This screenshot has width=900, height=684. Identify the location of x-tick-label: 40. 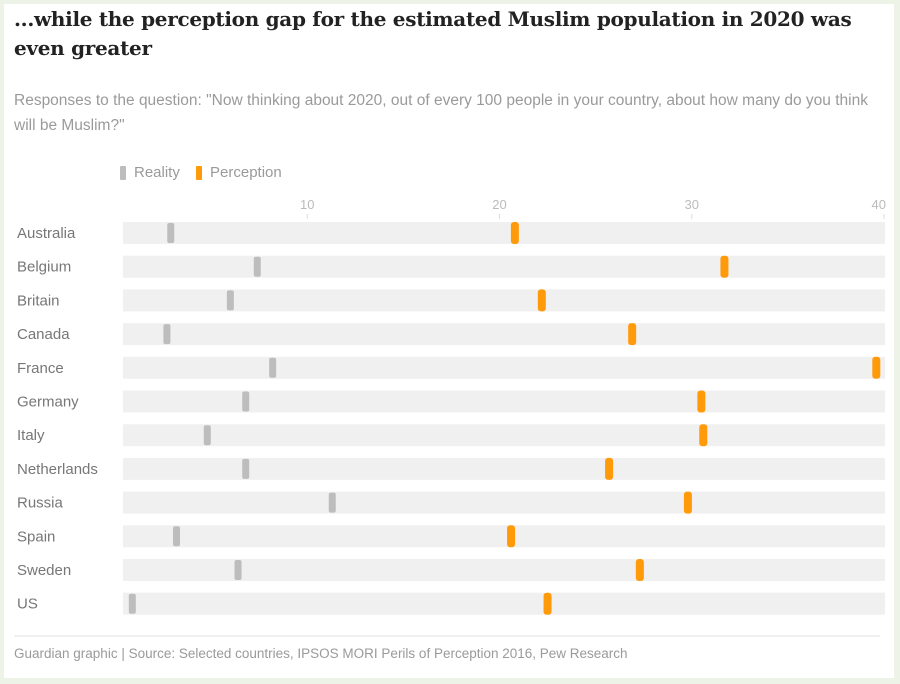
(879, 204).